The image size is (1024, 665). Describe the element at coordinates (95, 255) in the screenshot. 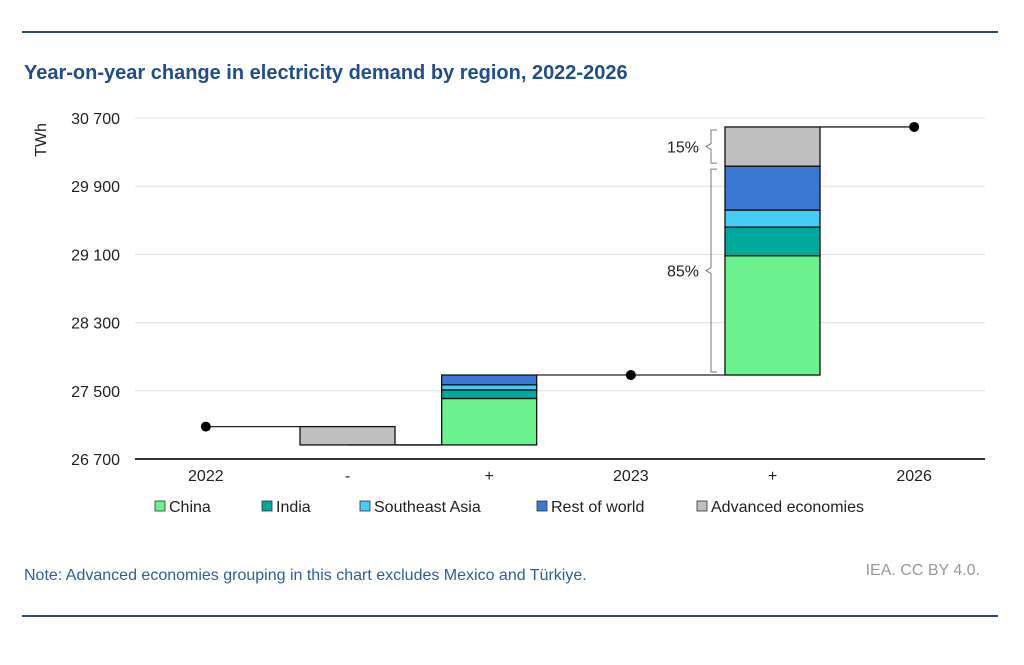

I see `y-tick-label: 29 100` at that location.